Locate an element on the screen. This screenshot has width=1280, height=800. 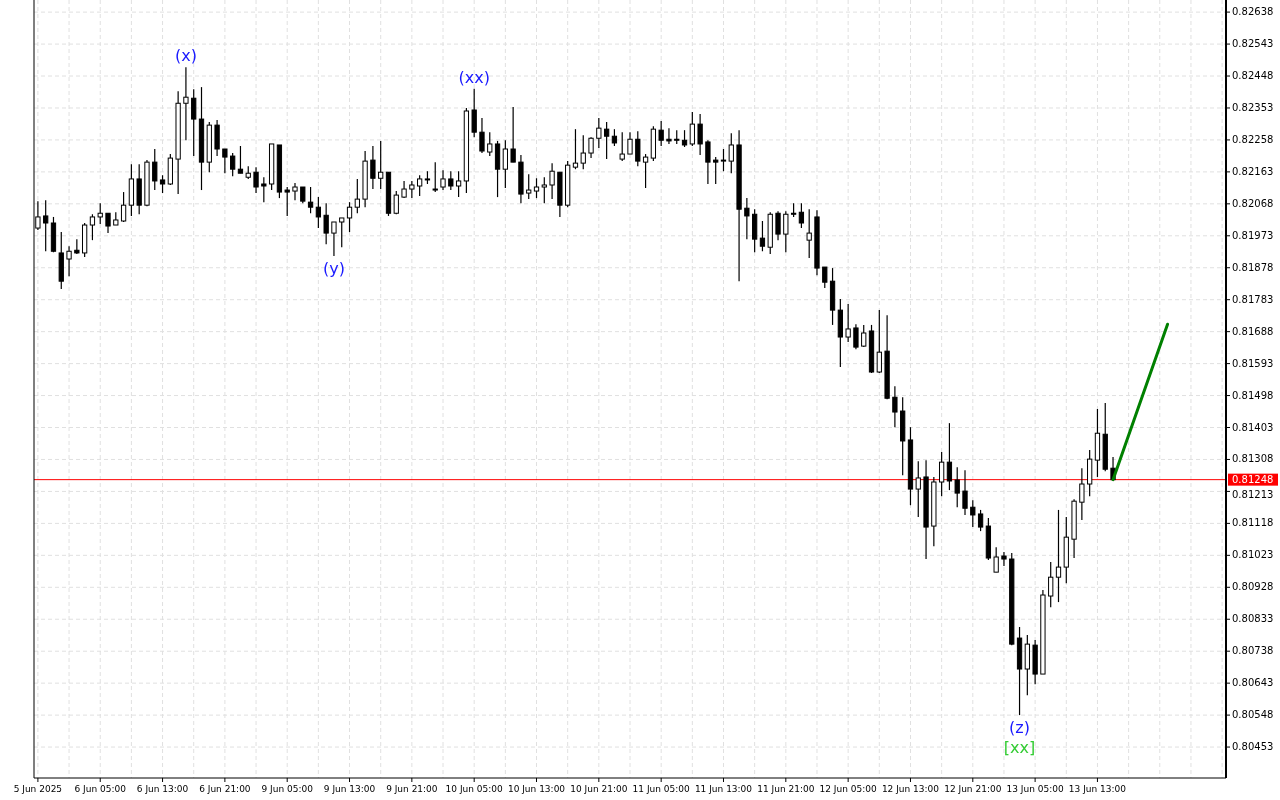
y-tick-label: 0.80453 is located at coordinates (1253, 747).